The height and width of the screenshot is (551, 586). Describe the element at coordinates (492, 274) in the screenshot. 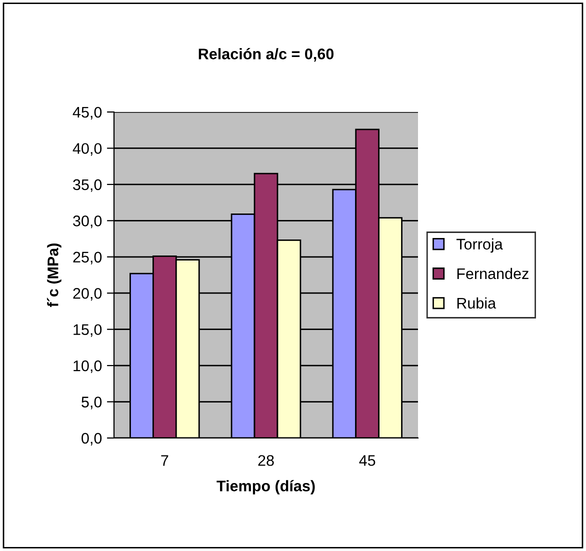

I see `legend-label: Fernandez` at that location.